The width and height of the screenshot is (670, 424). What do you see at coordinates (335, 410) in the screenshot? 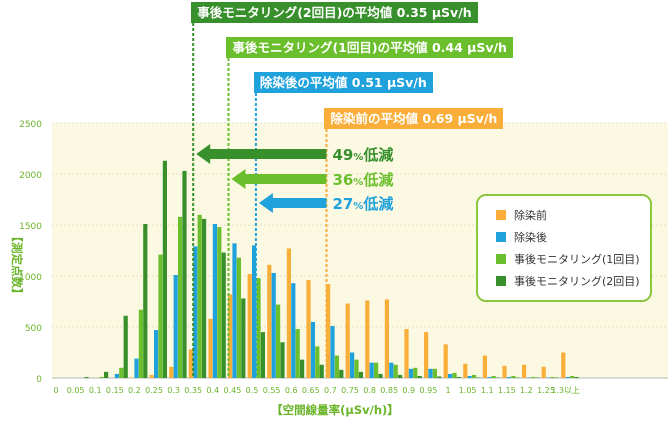
I see `x-axis-label: 【空間線量率(μSv/h)】` at bounding box center [335, 410].